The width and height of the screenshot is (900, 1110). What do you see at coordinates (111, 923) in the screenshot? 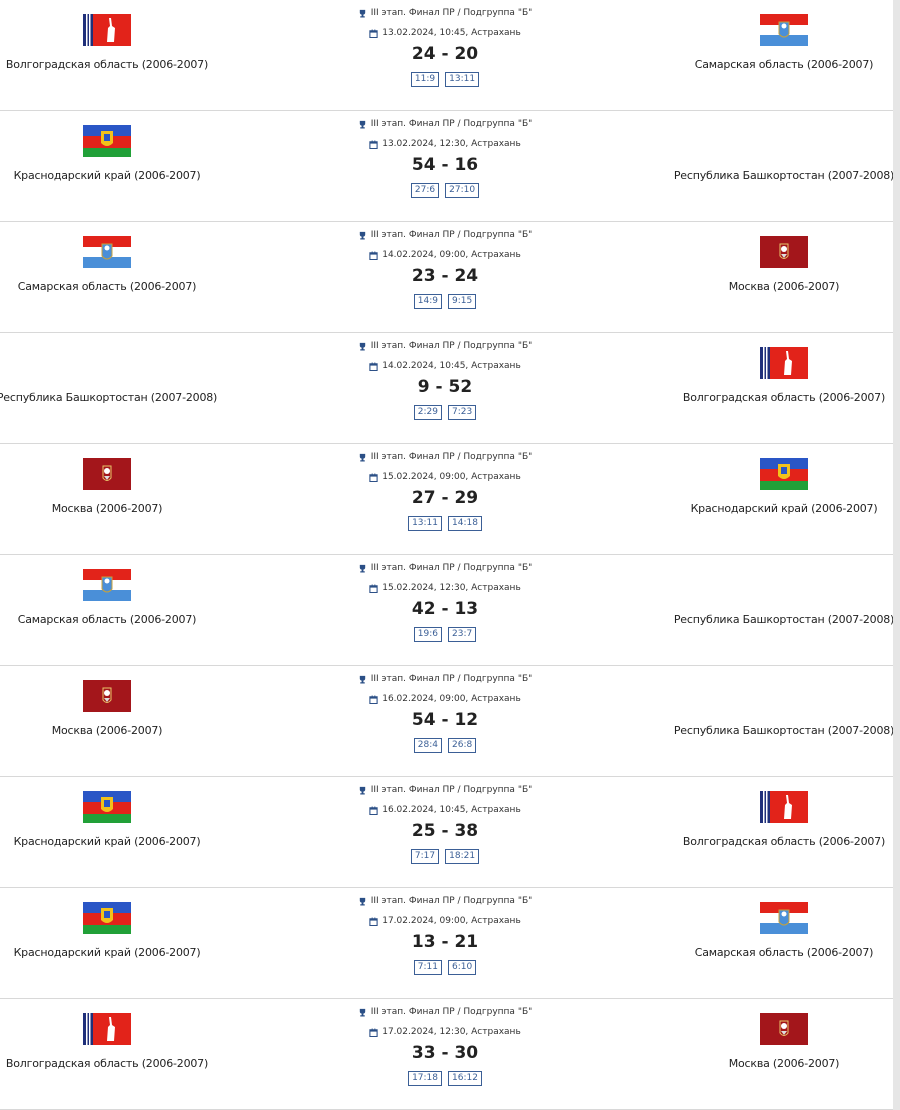
I see `home-team: Краснодарский край (2006-2007)` at bounding box center [111, 923].